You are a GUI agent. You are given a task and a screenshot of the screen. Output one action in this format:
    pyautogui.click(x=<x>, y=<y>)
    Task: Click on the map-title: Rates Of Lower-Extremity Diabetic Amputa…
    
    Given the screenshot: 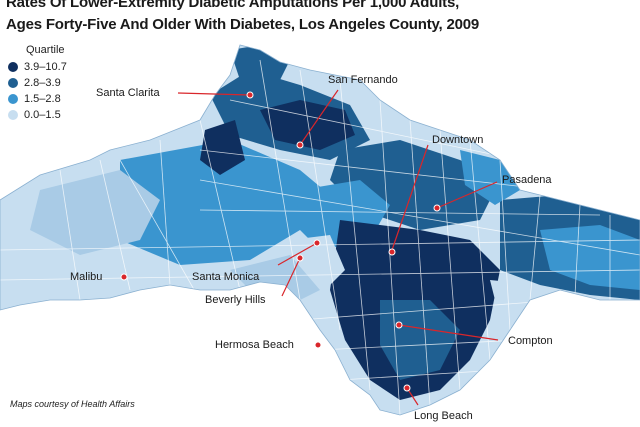 What is the action you would take?
    pyautogui.click(x=321, y=18)
    